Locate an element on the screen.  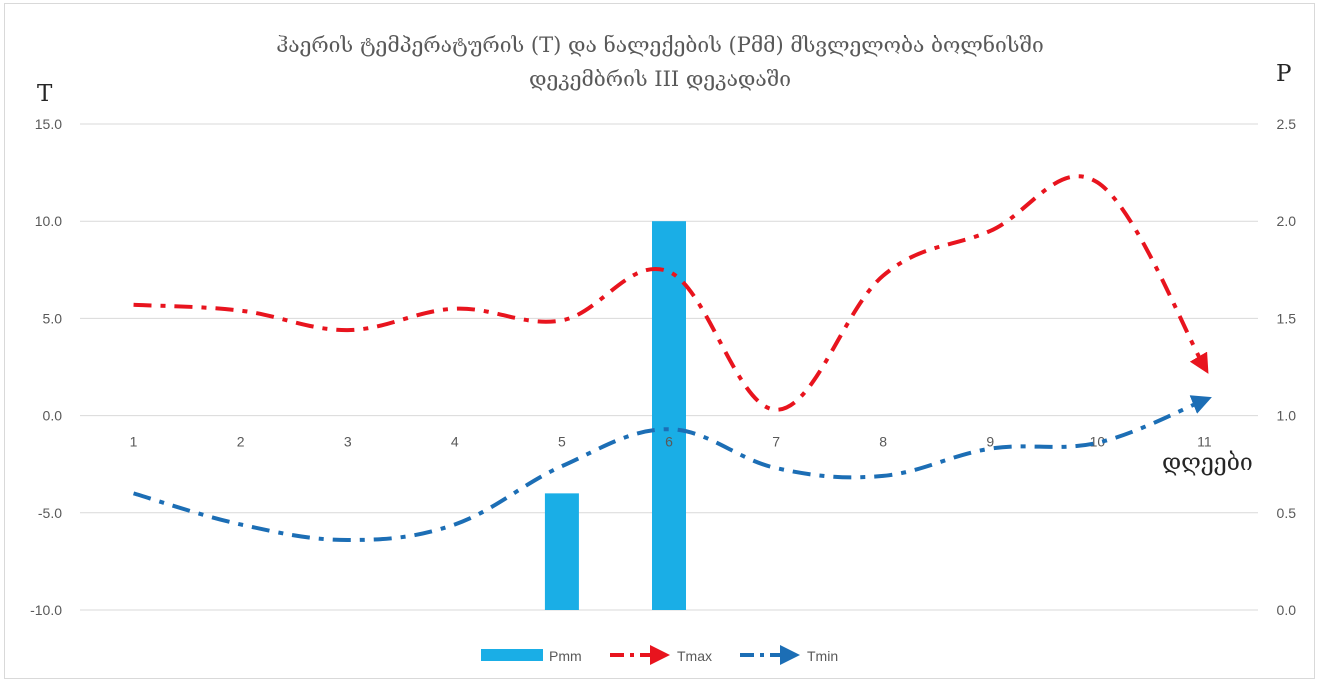
x-tick-label: 3 is located at coordinates (348, 442).